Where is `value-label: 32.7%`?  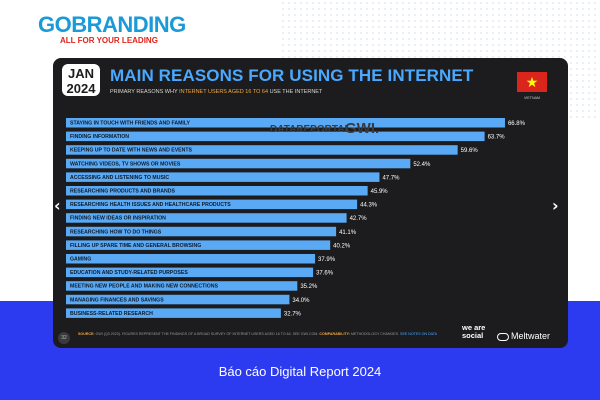 value-label: 32.7% is located at coordinates (293, 314).